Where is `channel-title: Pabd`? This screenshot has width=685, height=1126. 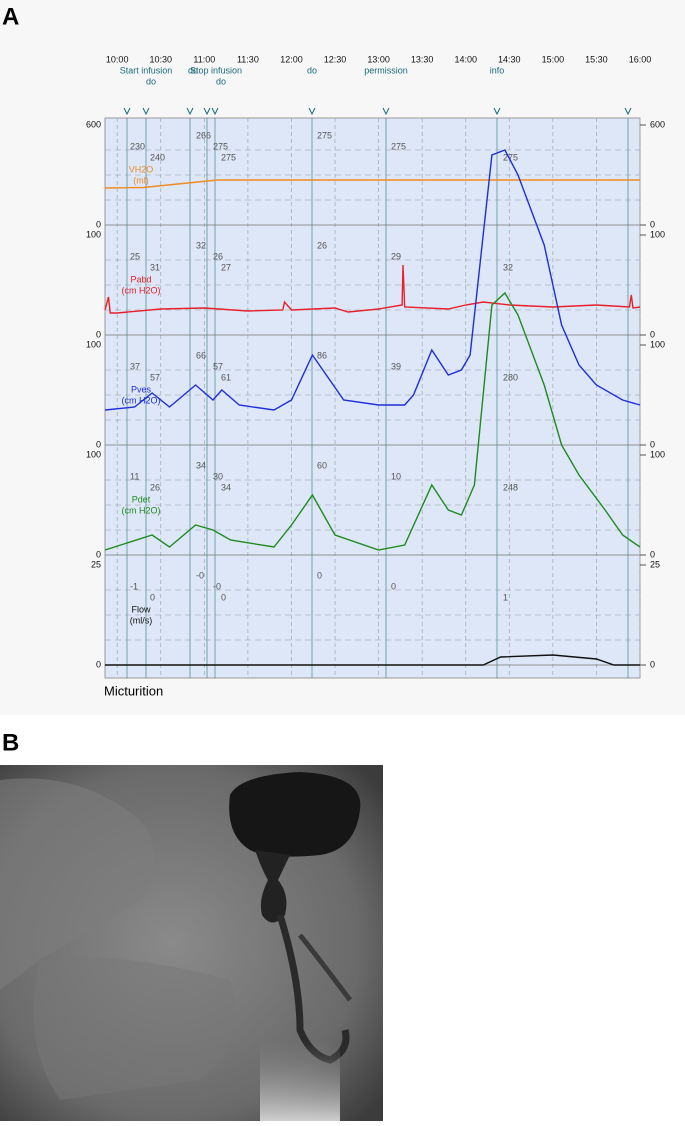
channel-title: Pabd is located at coordinates (140, 279).